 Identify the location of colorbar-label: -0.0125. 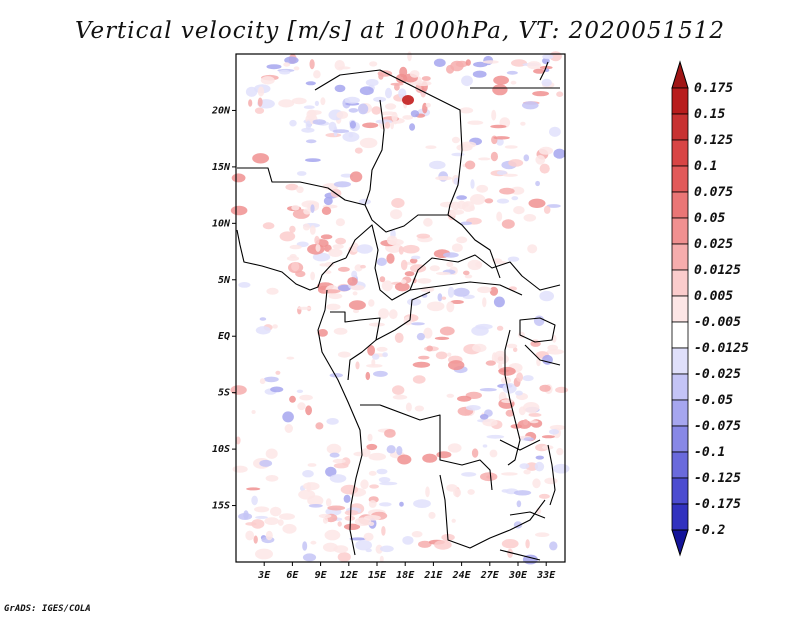
(721, 348).